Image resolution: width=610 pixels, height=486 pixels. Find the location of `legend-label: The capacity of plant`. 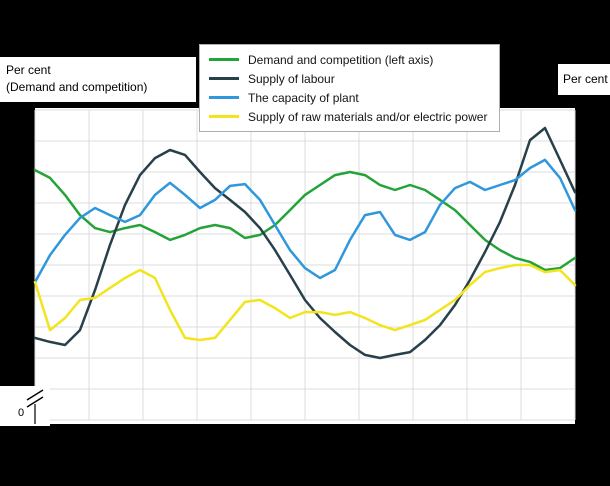

legend-label: The capacity of plant is located at coordinates (303, 97).